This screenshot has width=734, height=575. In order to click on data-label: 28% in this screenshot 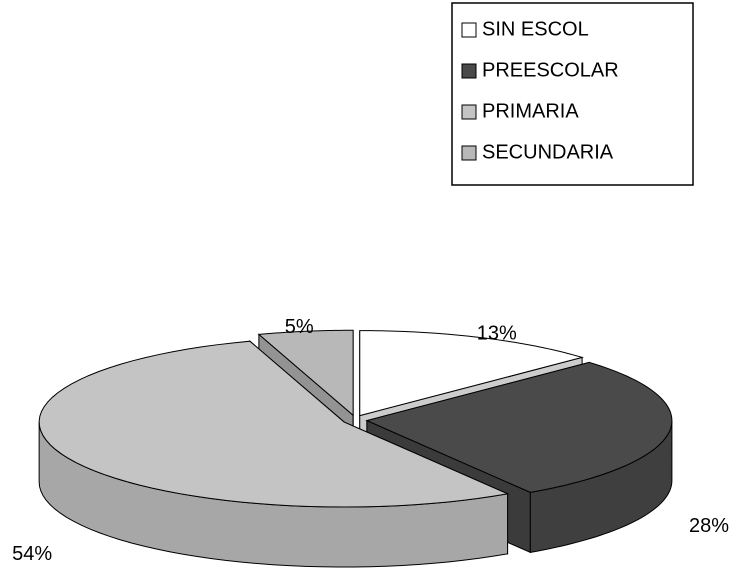, I will do `click(709, 526)`.